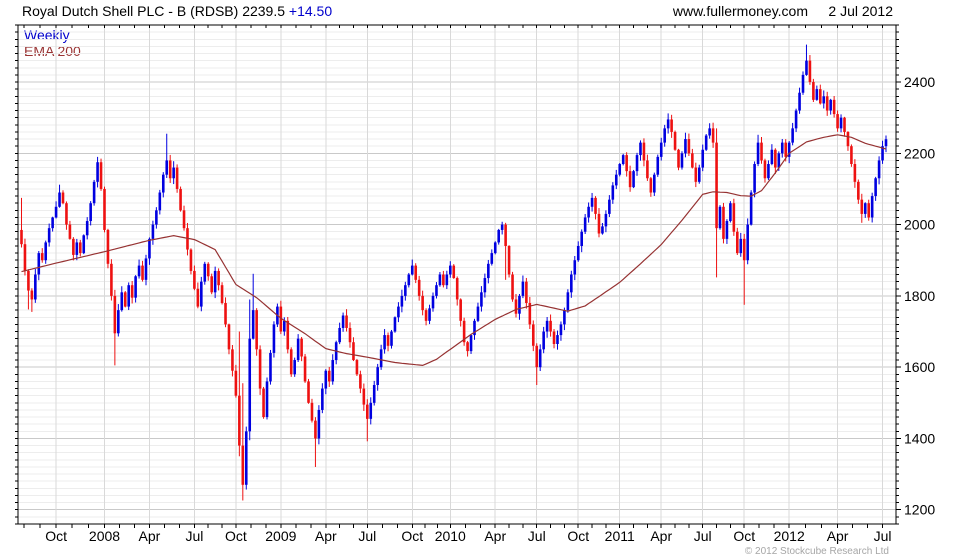  What do you see at coordinates (132, 11) in the screenshot?
I see `instrument-name: Royal Dutch Shell PLC - B (RDSB)` at bounding box center [132, 11].